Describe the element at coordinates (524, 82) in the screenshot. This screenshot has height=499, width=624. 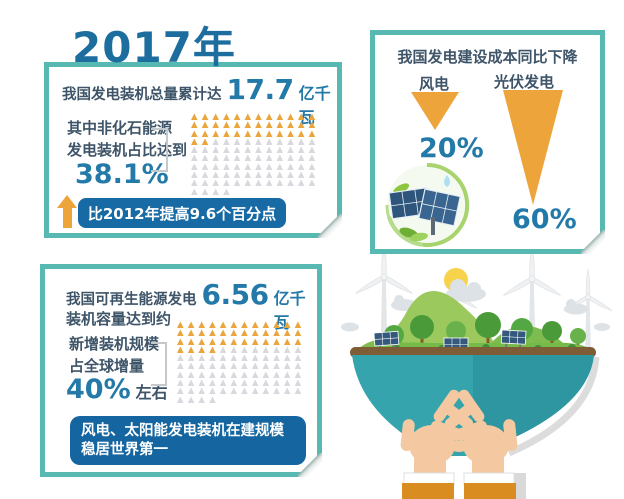
I see `solar-power-label: 光伏发电` at that location.